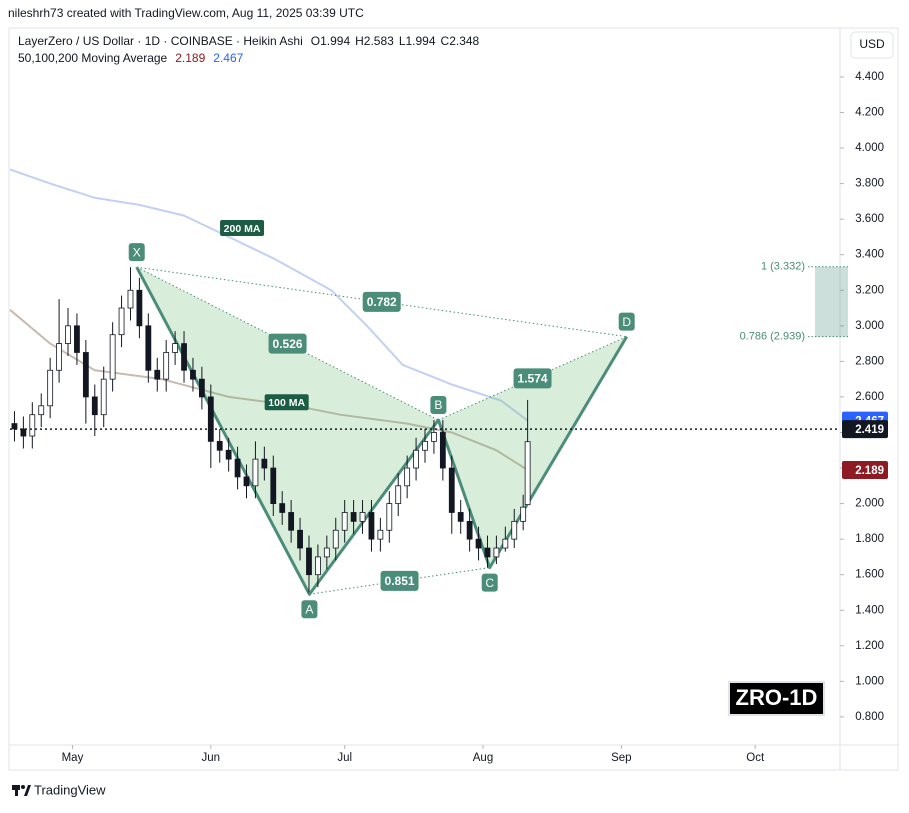  I want to click on fib-label: 0.786 (2.939), so click(772, 337).